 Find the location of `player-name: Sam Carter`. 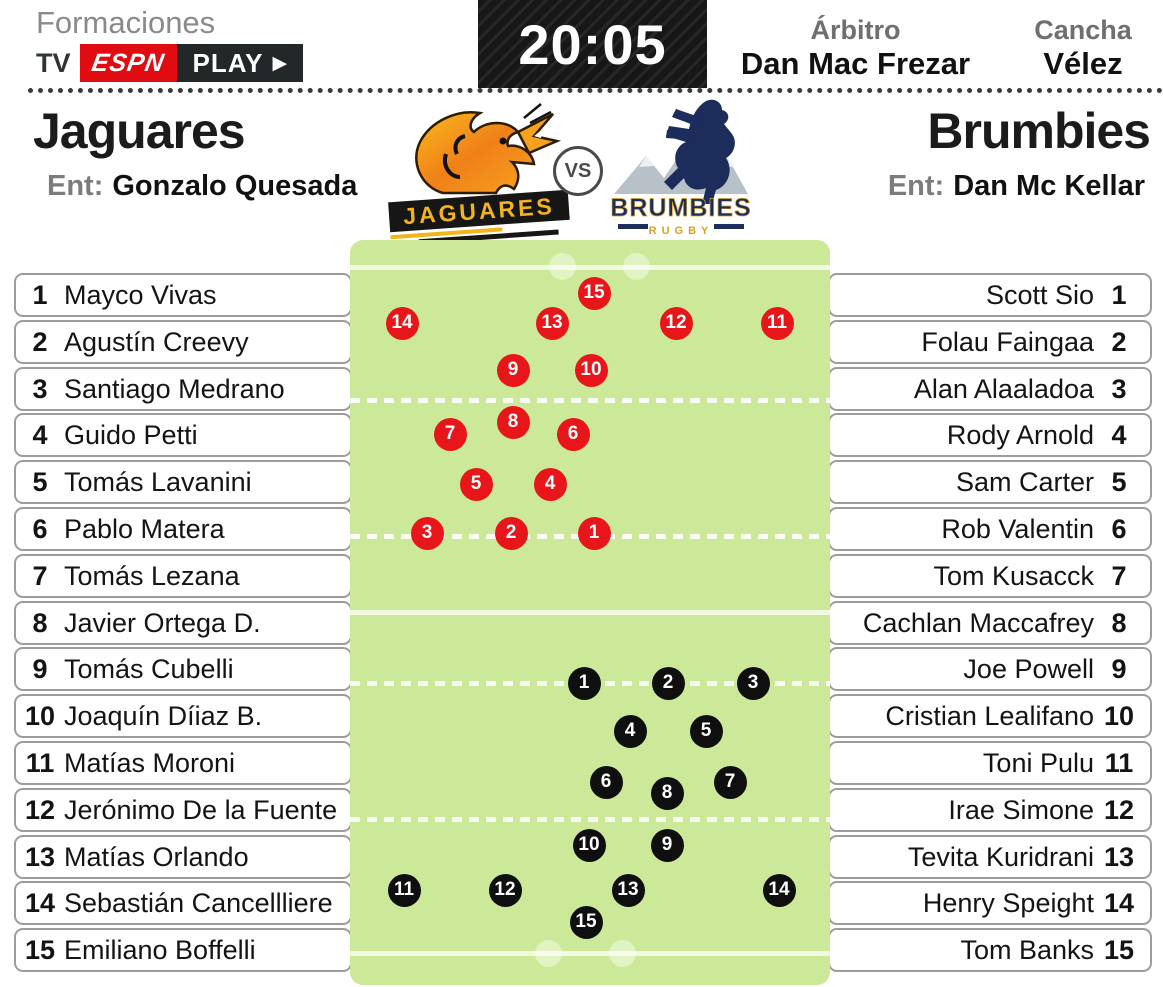

player-name: Sam Carter is located at coordinates (1024, 481).